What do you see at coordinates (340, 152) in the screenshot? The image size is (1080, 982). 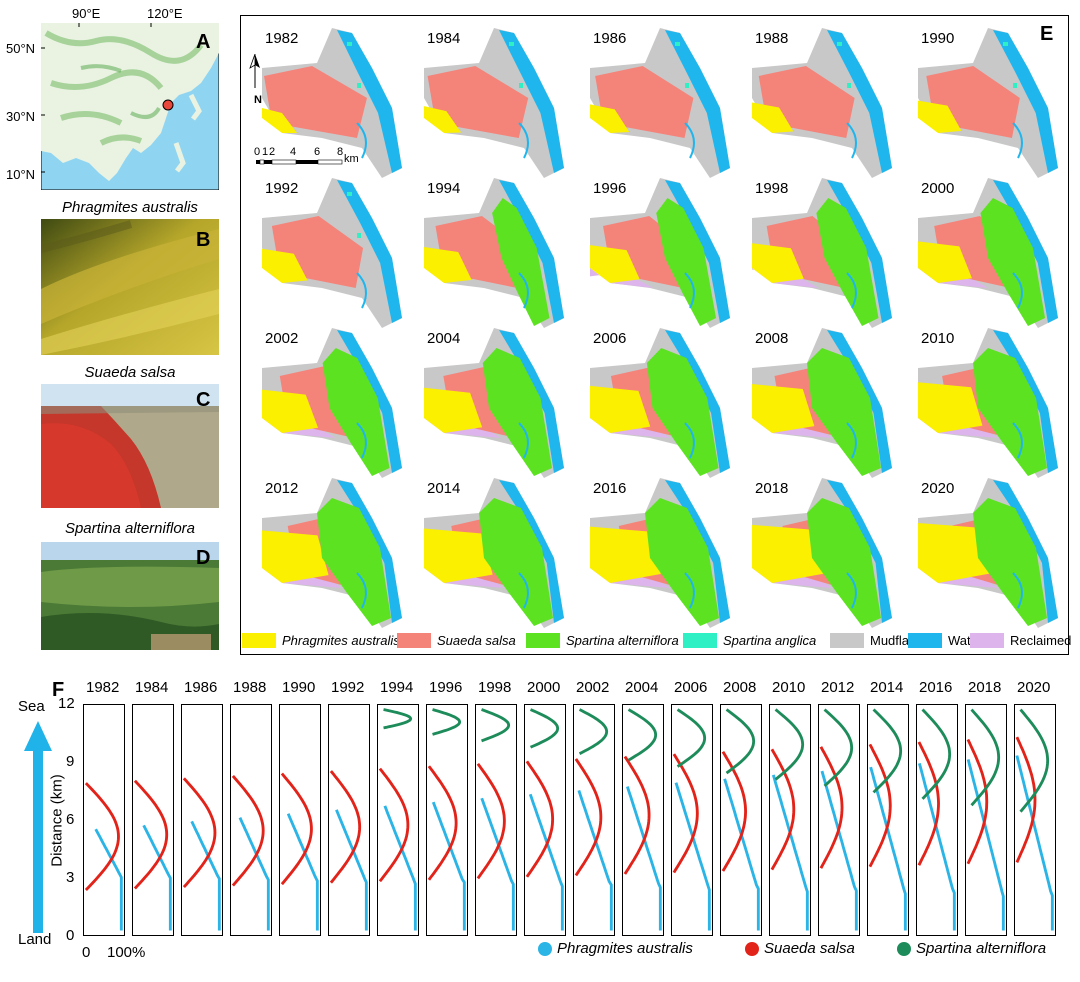 I see `scale-tick-8: 8` at bounding box center [340, 152].